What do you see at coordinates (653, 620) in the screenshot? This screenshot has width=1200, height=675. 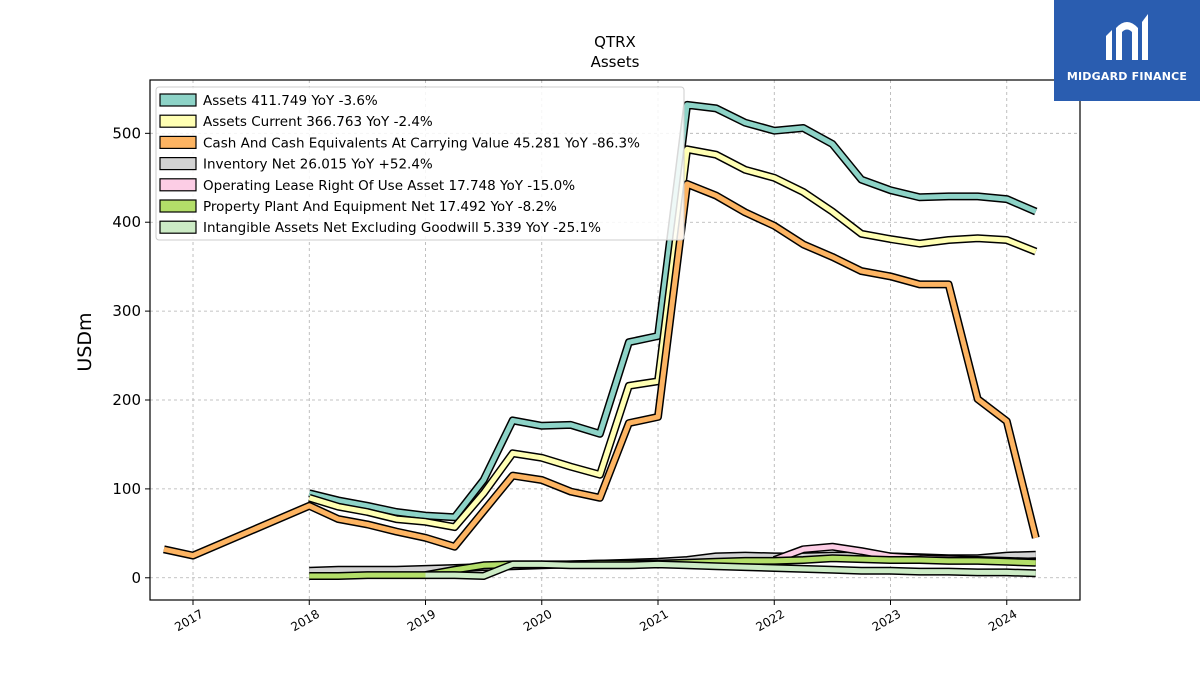 I see `x-tick-label: 2021` at bounding box center [653, 620].